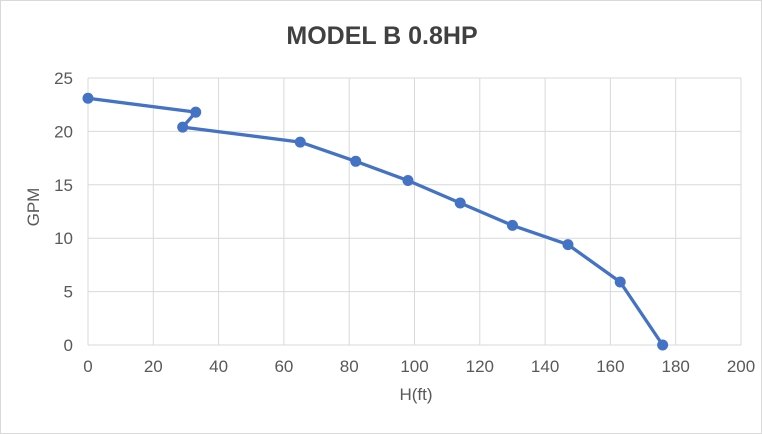  Describe the element at coordinates (63, 238) in the screenshot. I see `y-tick-label: 10` at that location.